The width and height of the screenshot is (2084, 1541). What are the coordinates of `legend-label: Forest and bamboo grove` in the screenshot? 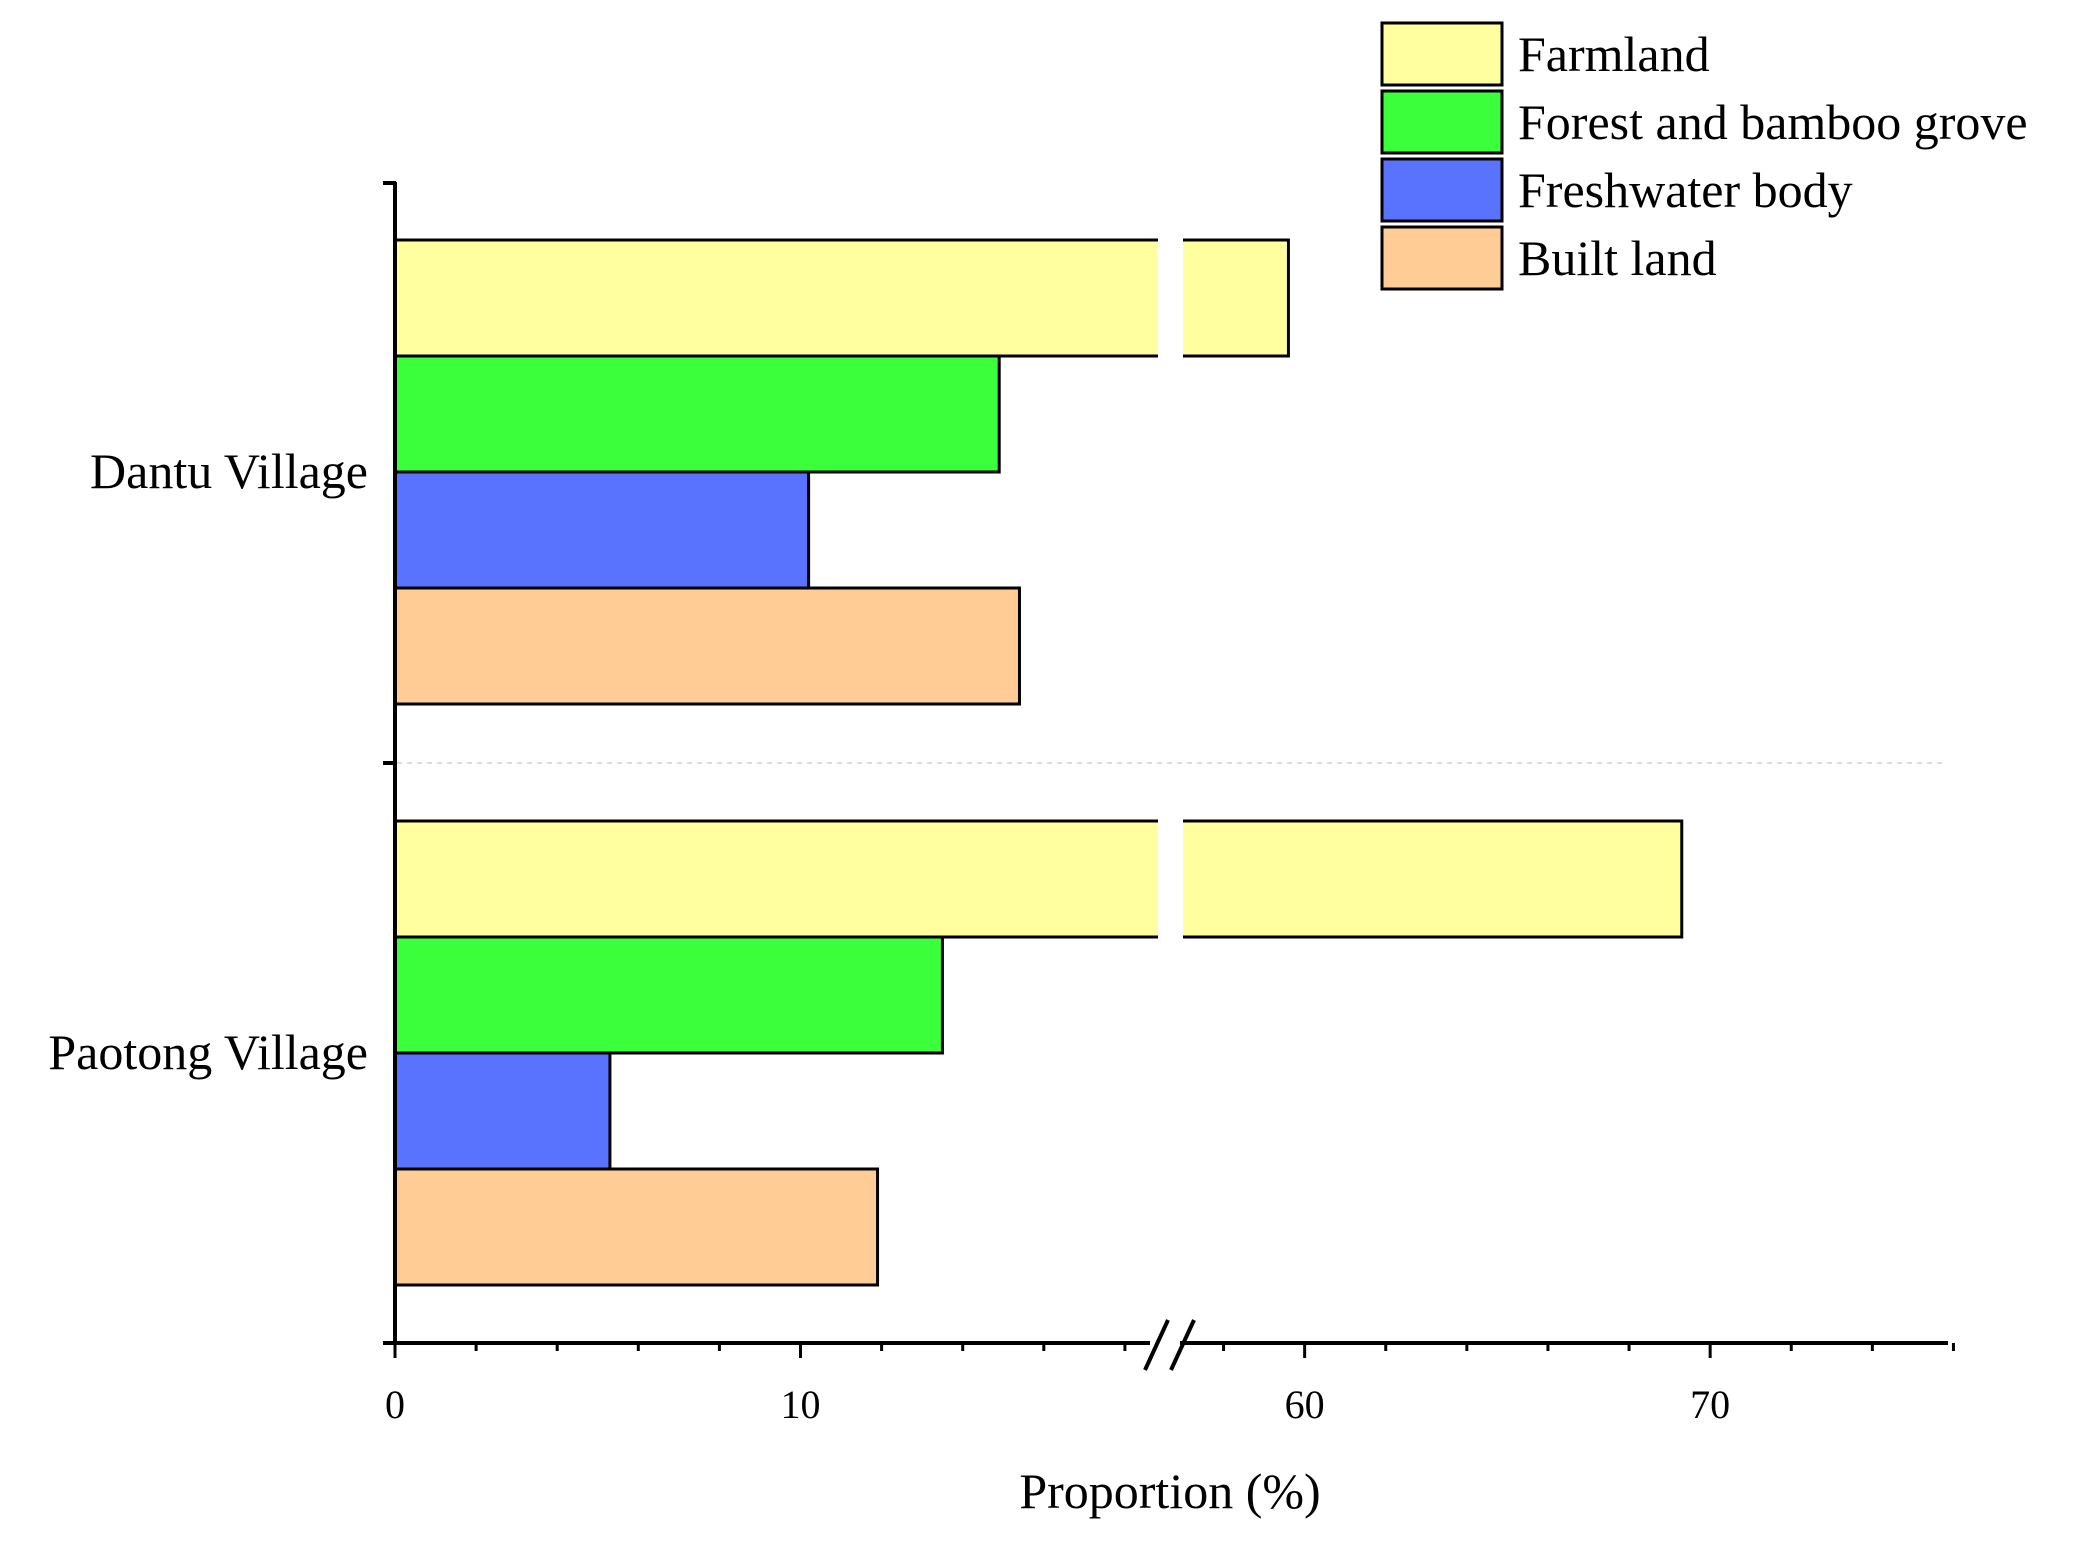 It's located at (1773, 122).